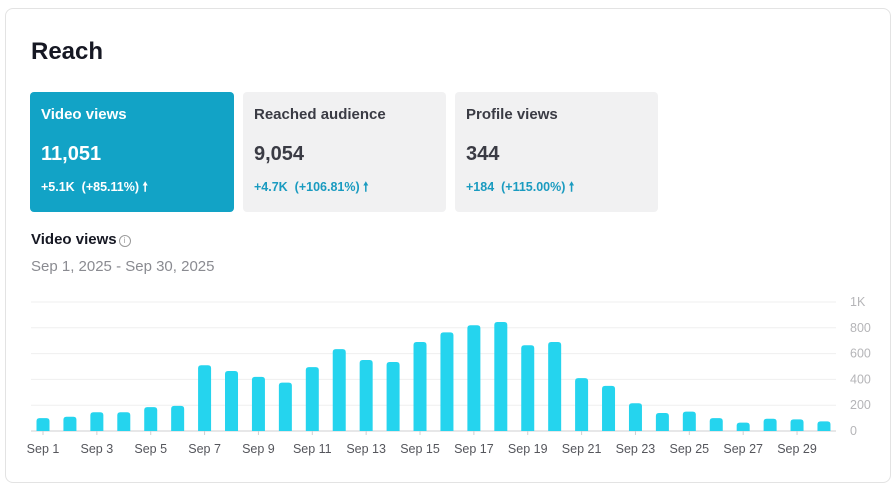 The width and height of the screenshot is (894, 490). Describe the element at coordinates (97, 449) in the screenshot. I see `x-tick-label: Sep 3` at that location.